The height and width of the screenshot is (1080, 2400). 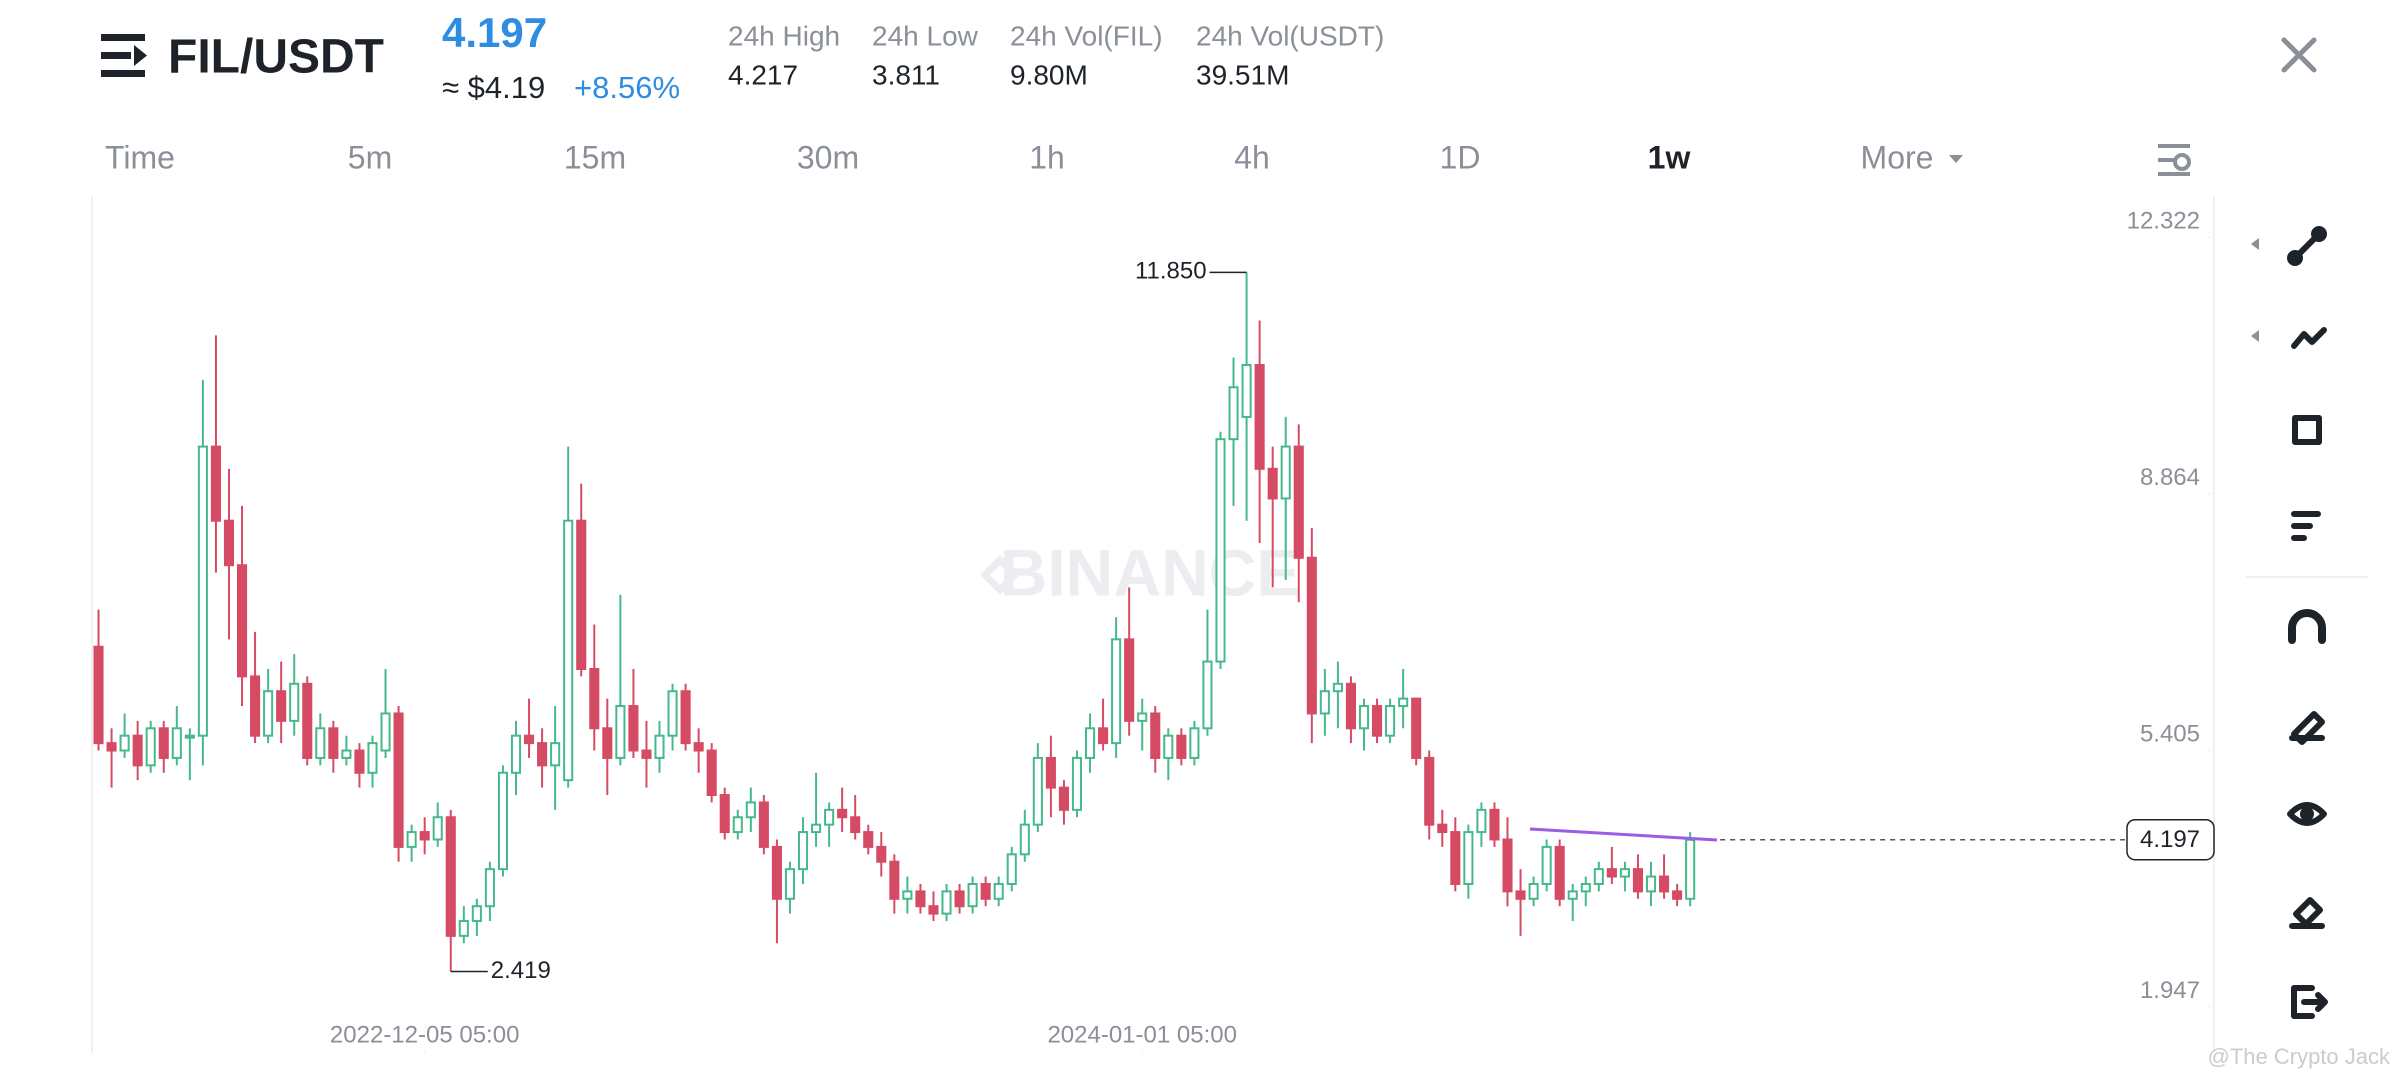 I want to click on chart-settings-icon, so click(x=2174, y=160).